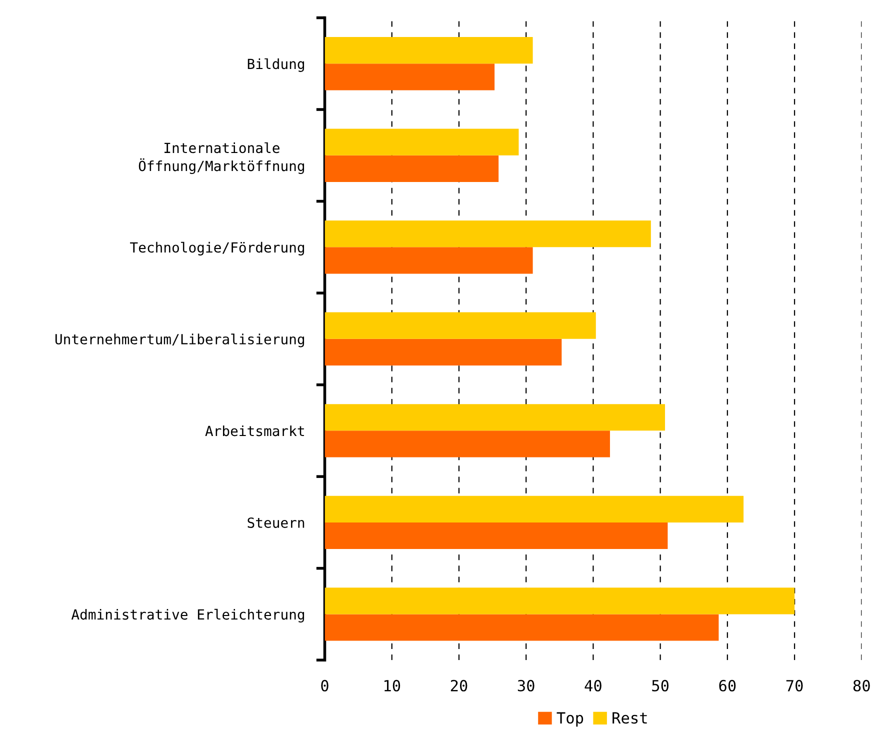 This screenshot has width=873, height=740. What do you see at coordinates (629, 718) in the screenshot?
I see `legend-label: Rest` at bounding box center [629, 718].